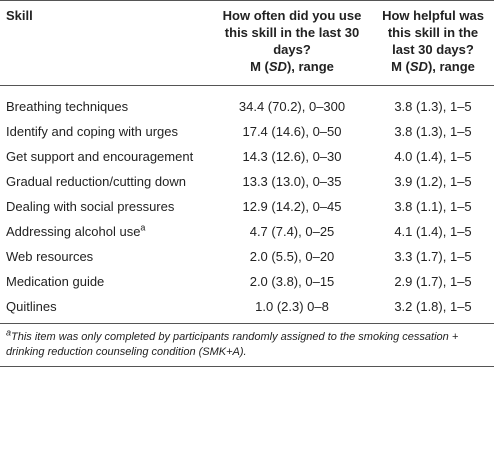  Describe the element at coordinates (292, 281) in the screenshot. I see `often-cell: 2.0 (3.8), 0–15` at that location.